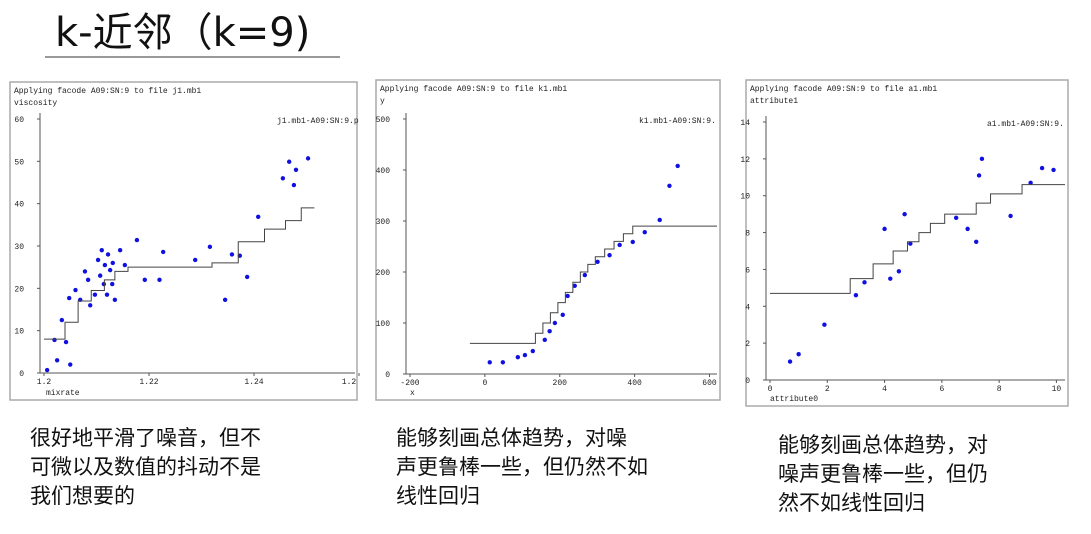 This screenshot has height=534, width=1091. Describe the element at coordinates (63, 393) in the screenshot. I see `x-axis-label: mixrate` at that location.